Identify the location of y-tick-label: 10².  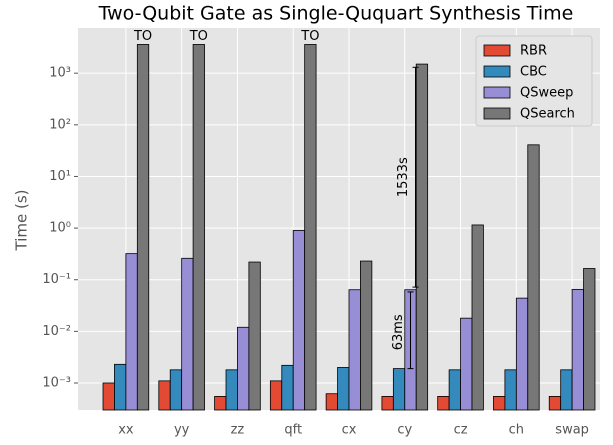
(60, 124).